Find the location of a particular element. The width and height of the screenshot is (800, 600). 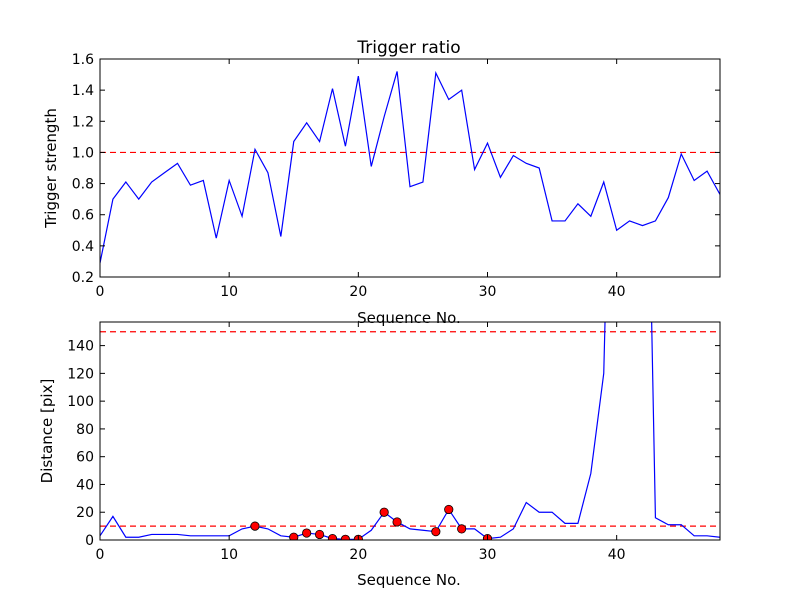

y-tick-label: 120 is located at coordinates (80, 374).